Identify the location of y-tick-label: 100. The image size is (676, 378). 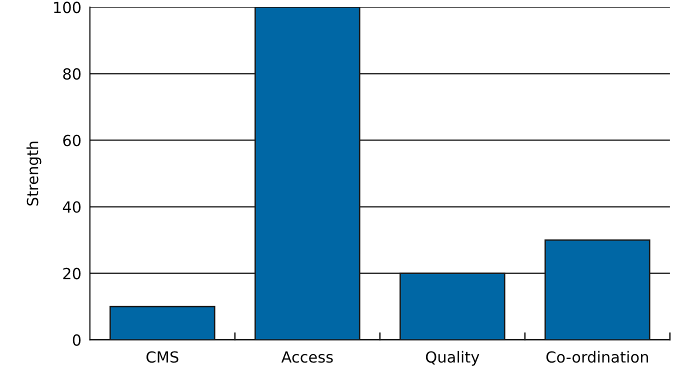
(67, 8).